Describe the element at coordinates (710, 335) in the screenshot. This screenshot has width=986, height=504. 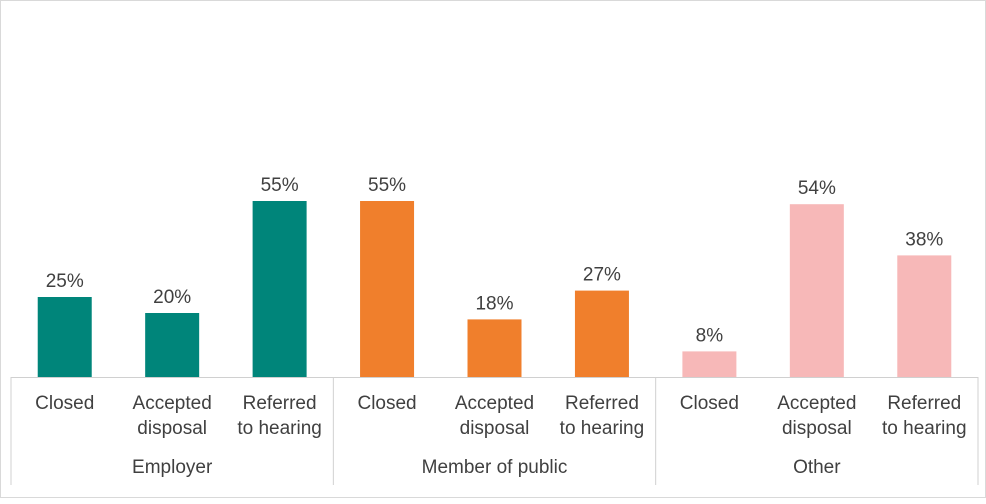
I see `data-label: 8%` at that location.